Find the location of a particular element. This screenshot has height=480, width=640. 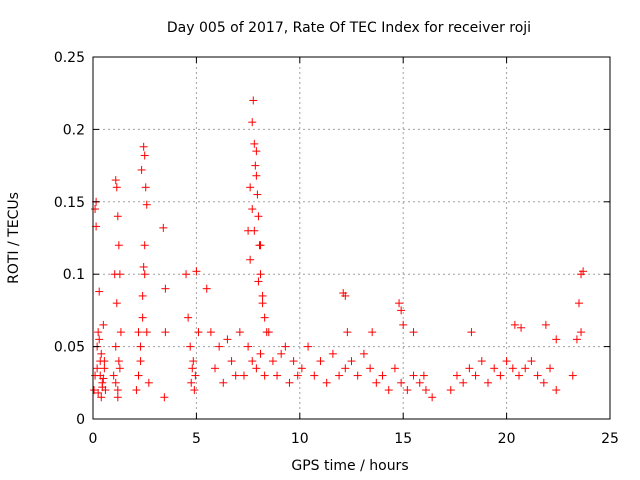

y-tick-label: 0.1 is located at coordinates (74, 275).